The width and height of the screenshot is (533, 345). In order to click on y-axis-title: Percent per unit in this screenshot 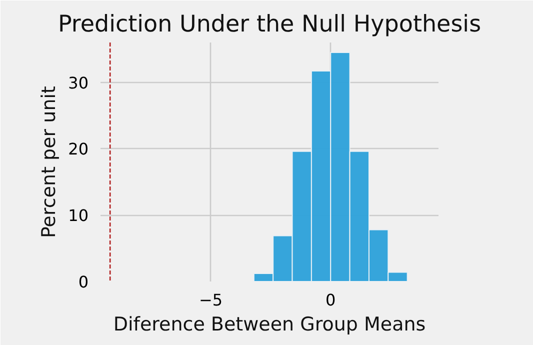, I will do `click(49, 162)`.